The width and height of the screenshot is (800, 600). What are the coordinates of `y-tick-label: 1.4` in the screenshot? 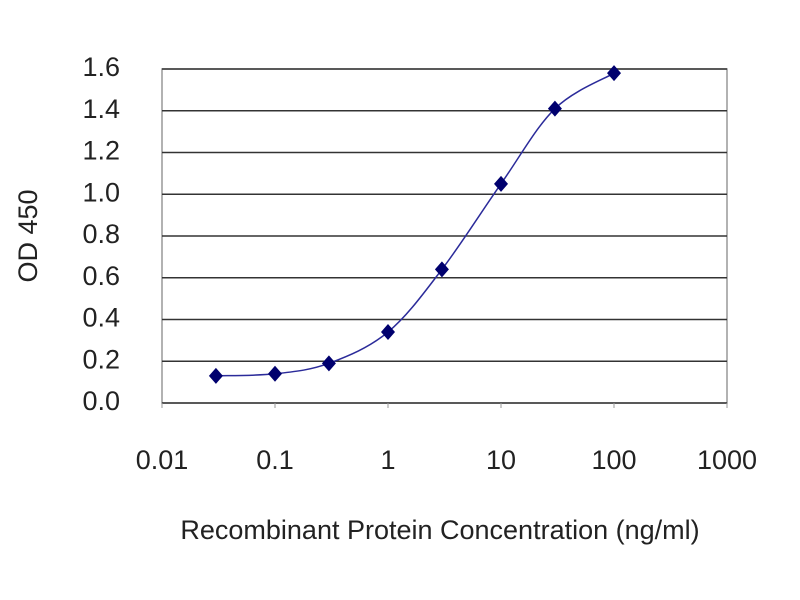 It's located at (101, 109).